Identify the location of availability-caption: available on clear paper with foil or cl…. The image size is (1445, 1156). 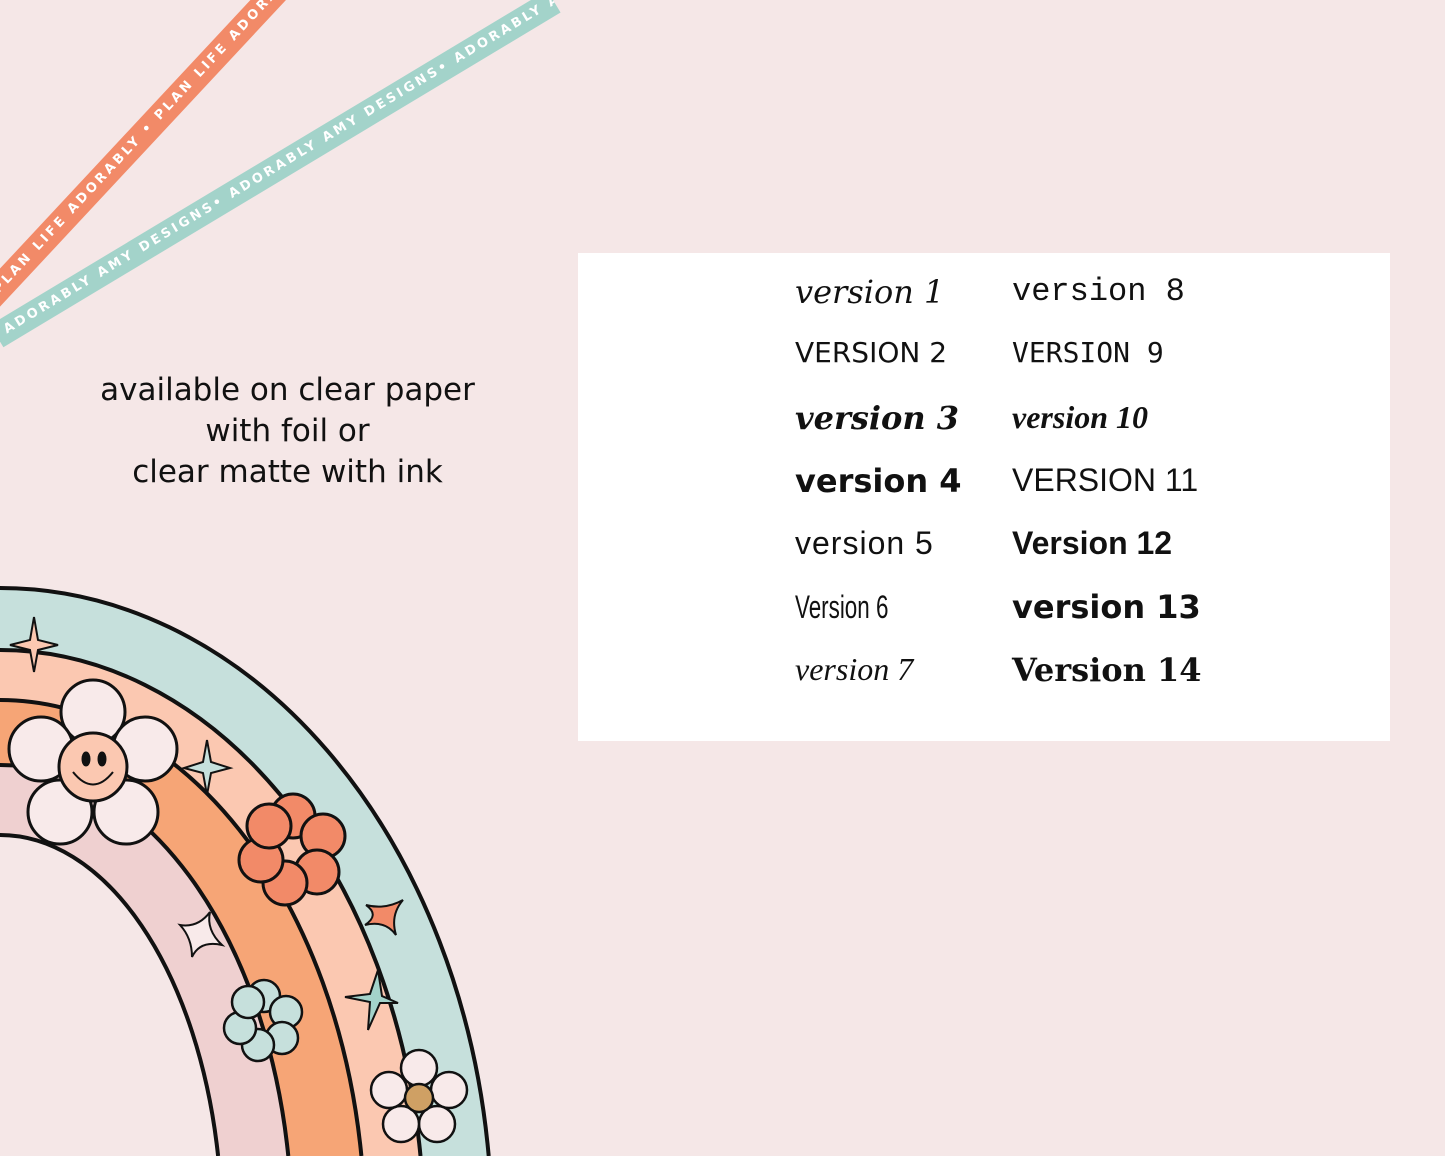
(287, 431).